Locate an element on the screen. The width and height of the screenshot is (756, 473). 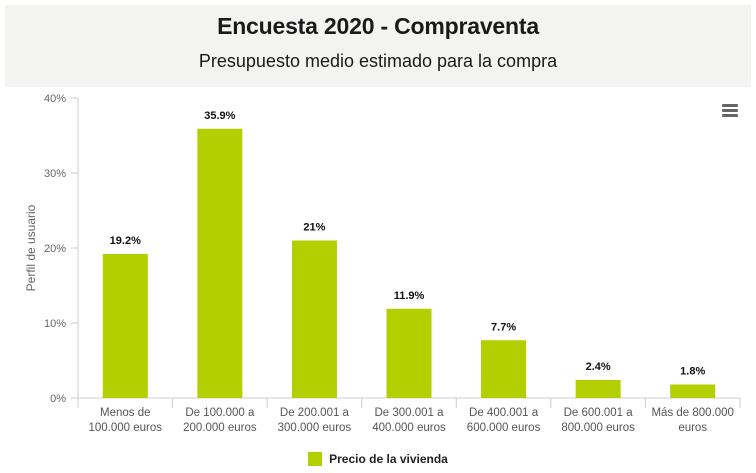
y-tick-label: 40% is located at coordinates (55, 99).